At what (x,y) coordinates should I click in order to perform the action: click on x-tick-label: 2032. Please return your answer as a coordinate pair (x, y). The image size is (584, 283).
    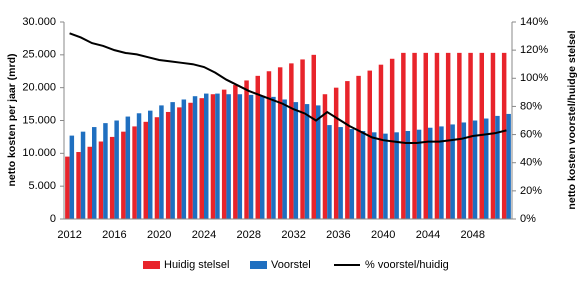
    Looking at the image, I should click on (293, 235).